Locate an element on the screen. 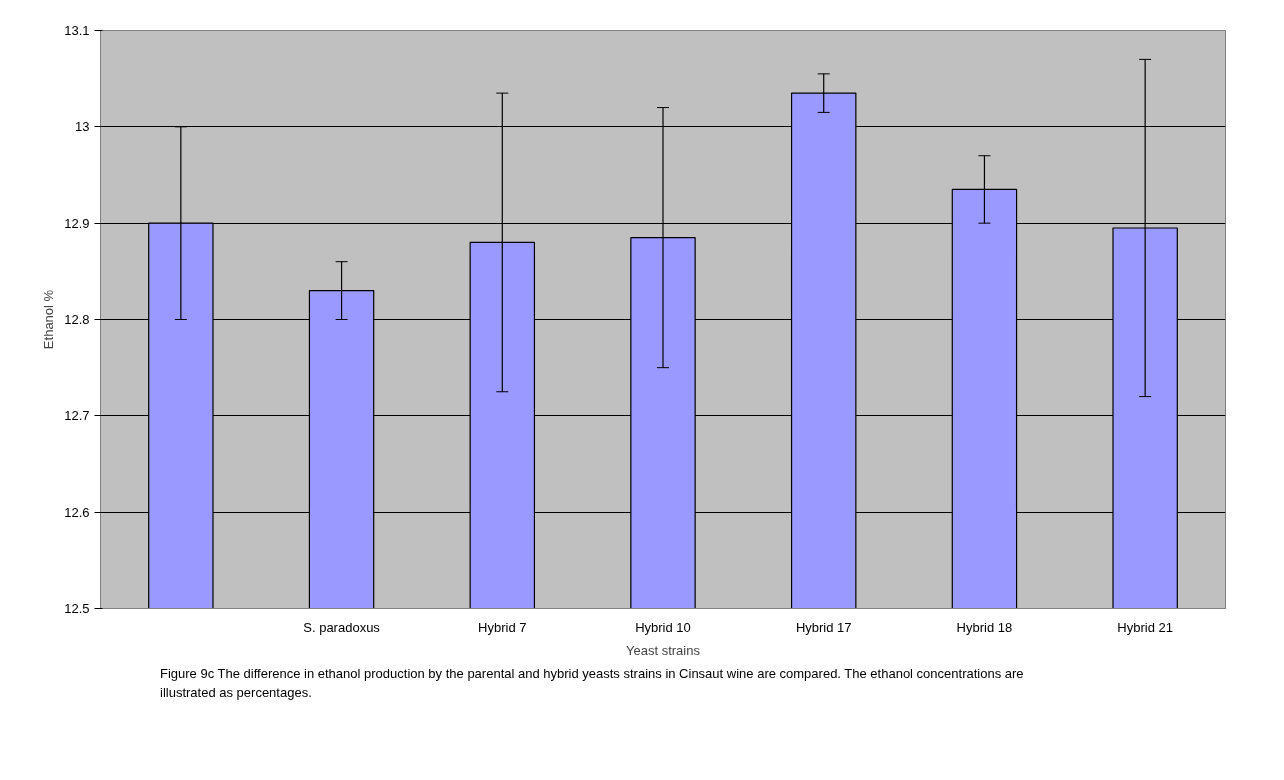 The height and width of the screenshot is (780, 1284). x-tick-label: Hybrid 21 is located at coordinates (1145, 627).